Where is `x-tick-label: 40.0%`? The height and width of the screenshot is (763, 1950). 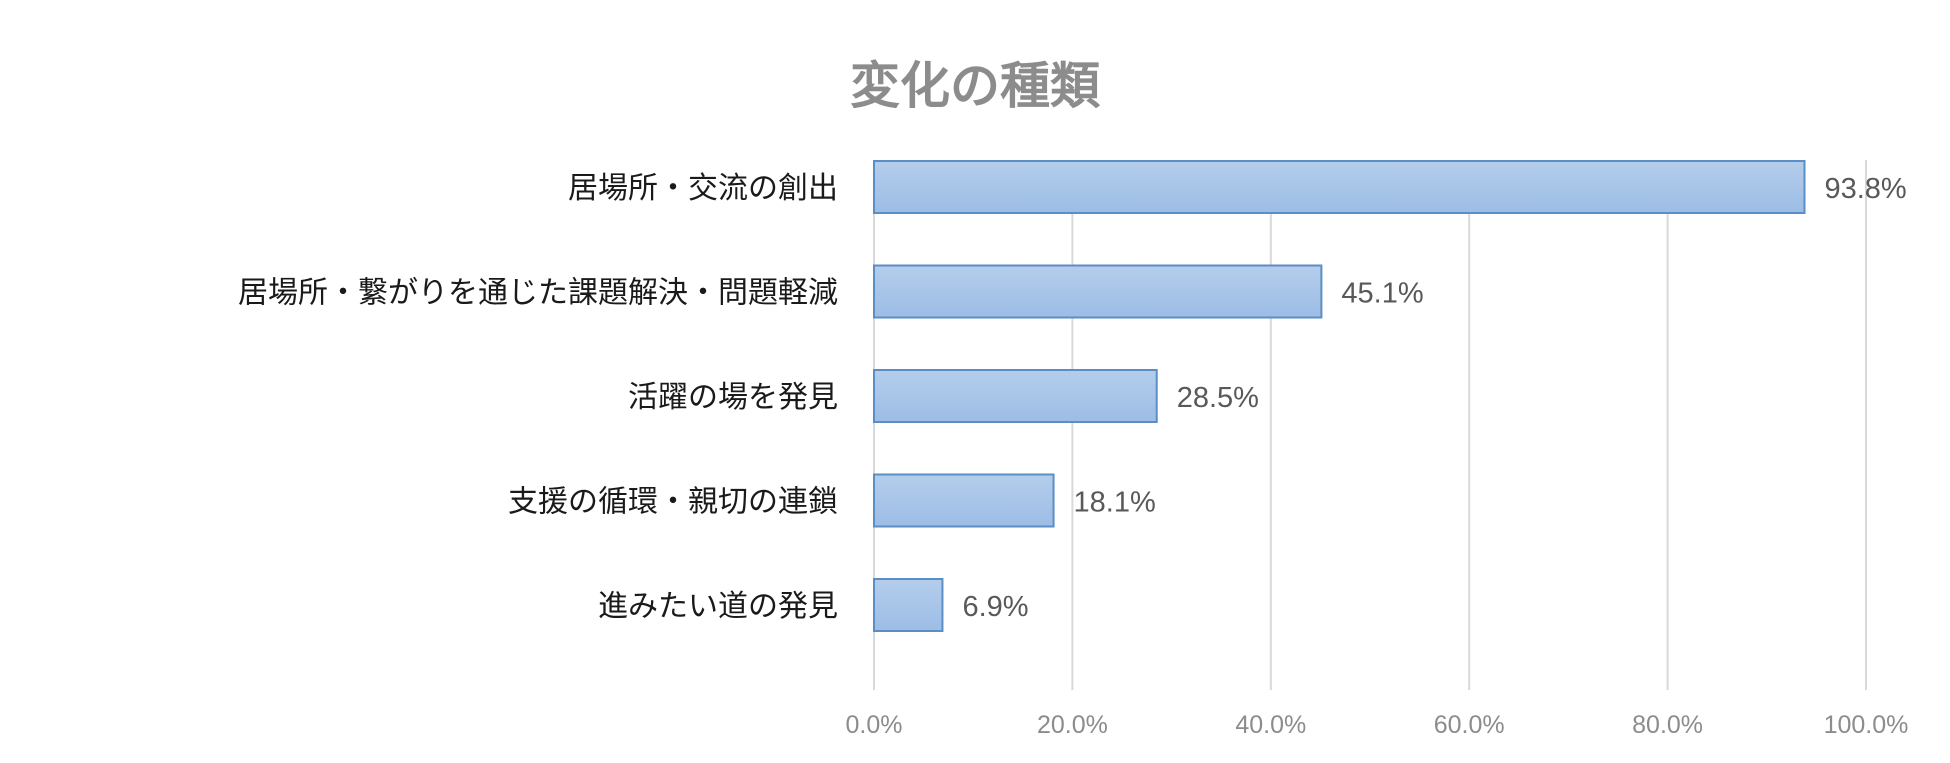 x-tick-label: 40.0% is located at coordinates (1270, 725).